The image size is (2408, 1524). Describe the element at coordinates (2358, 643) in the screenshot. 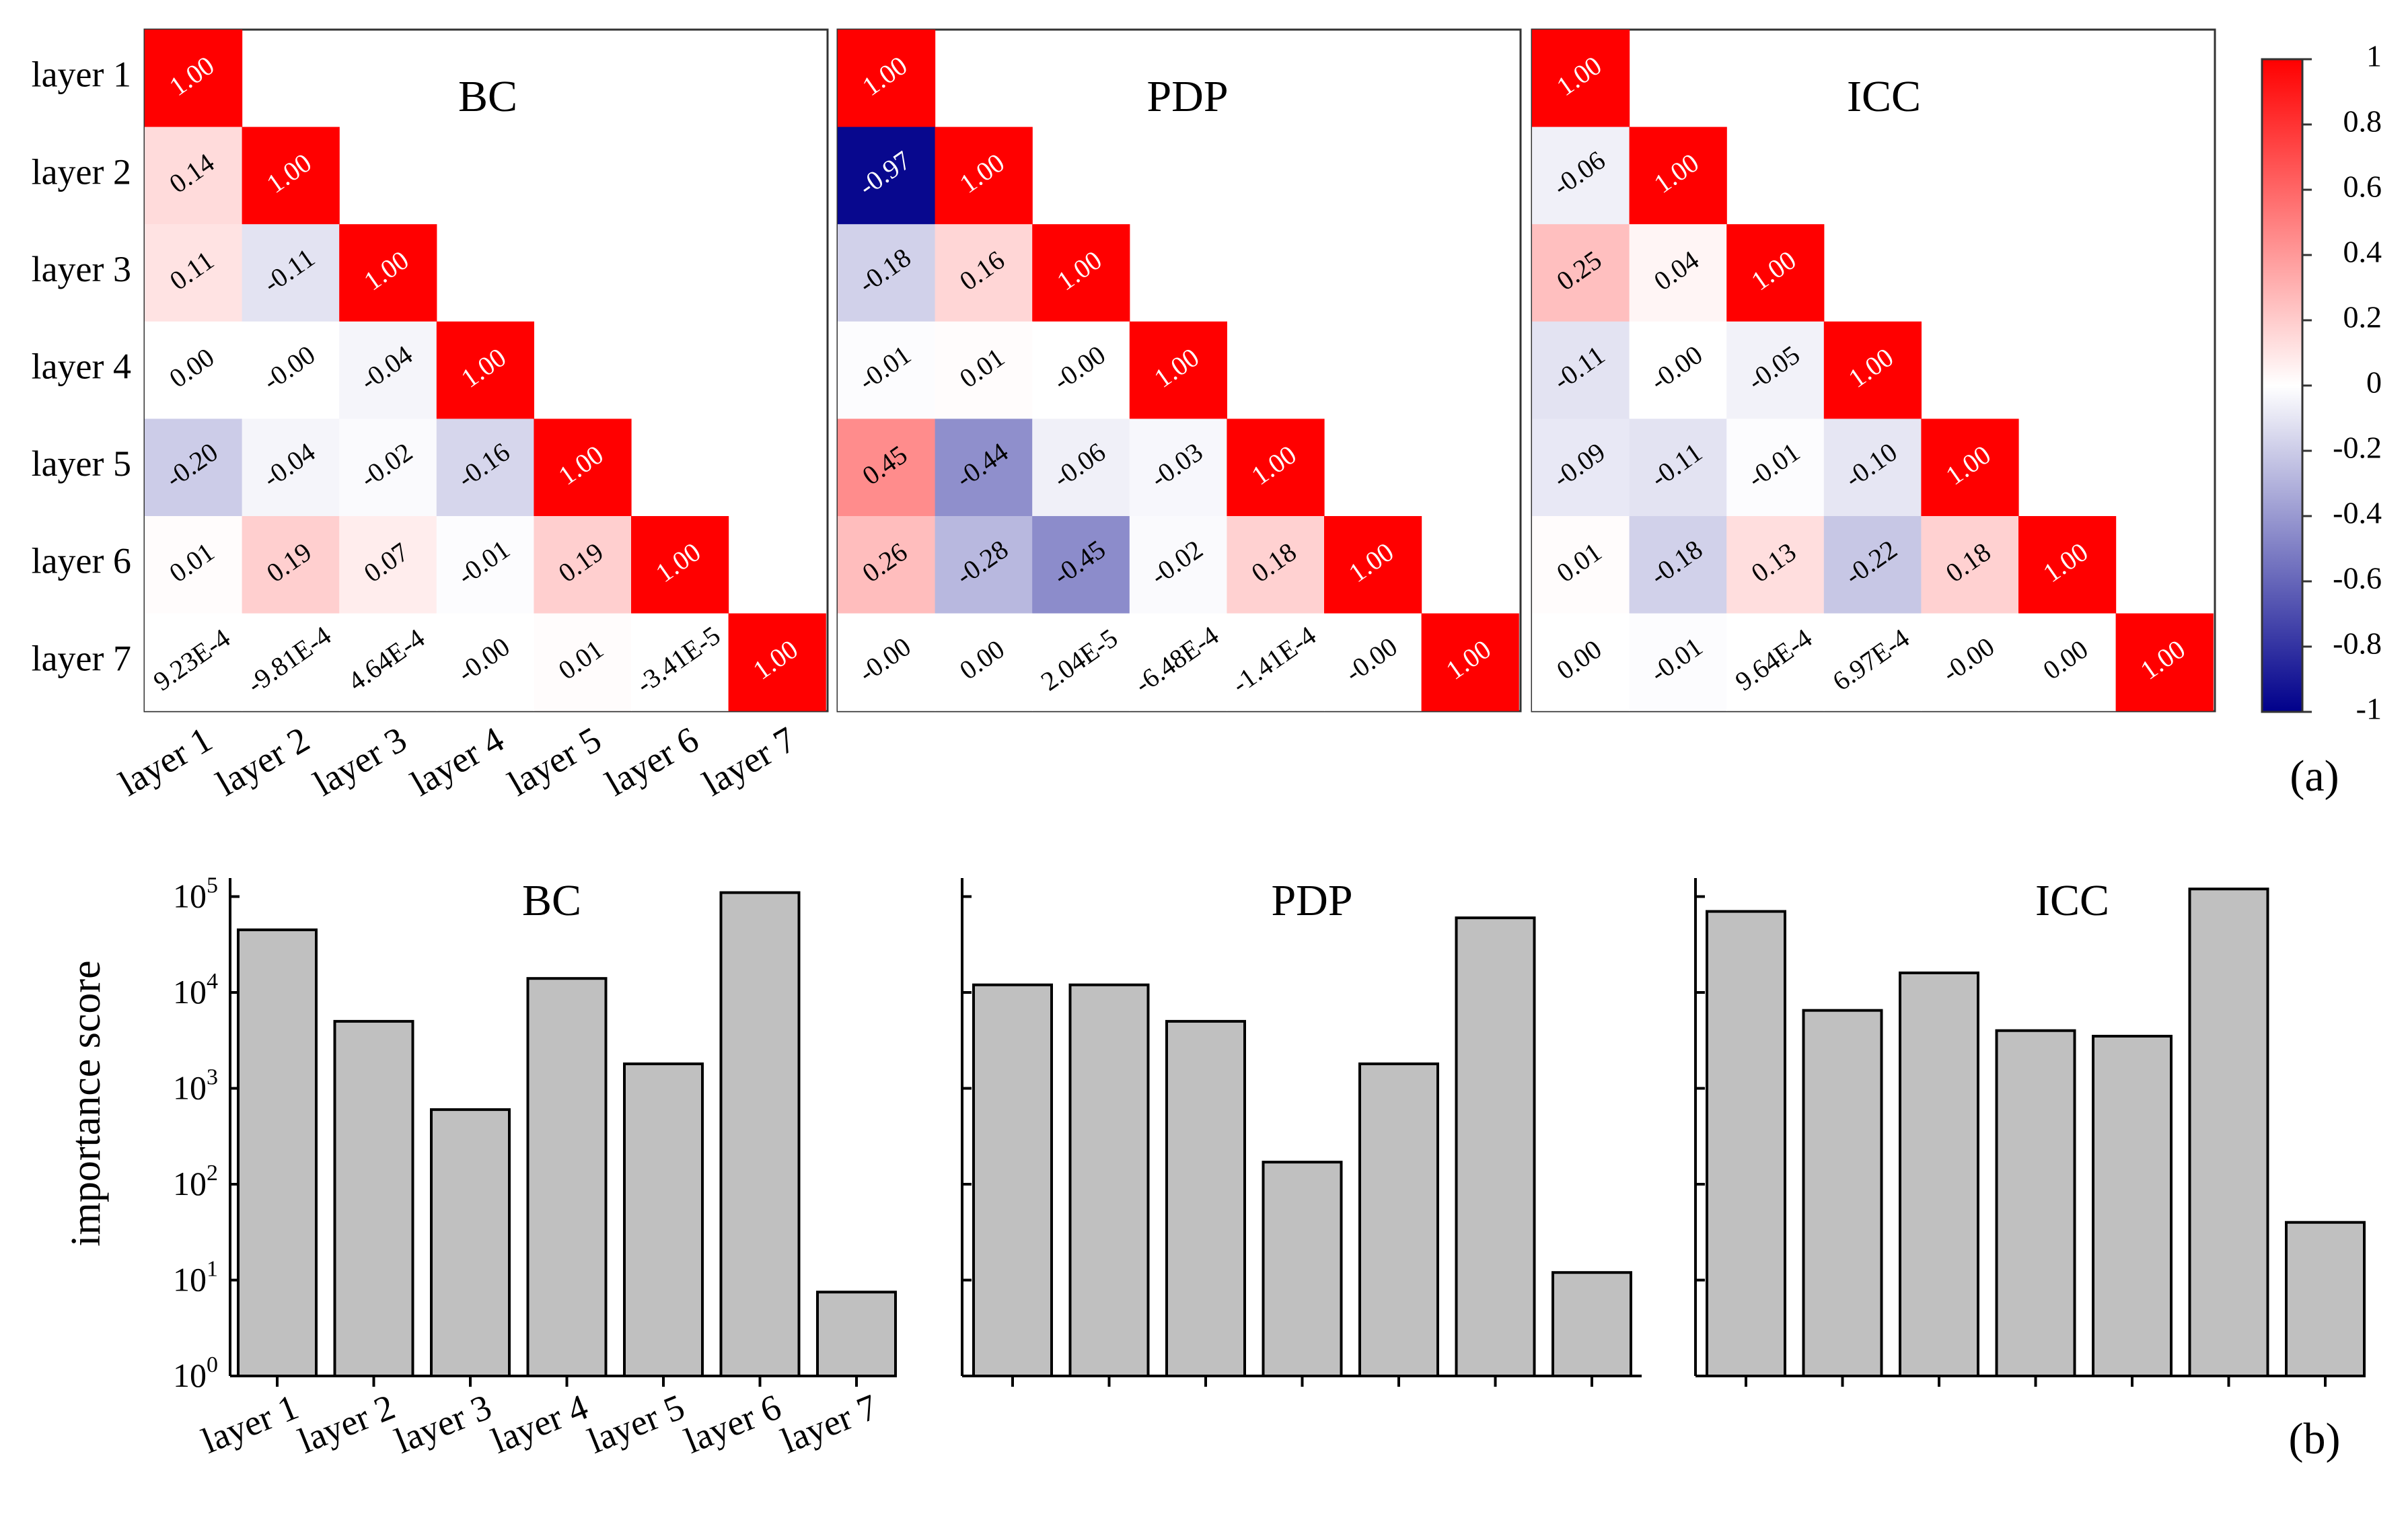

I see `colorbar-tick-label-10: -0.8` at that location.